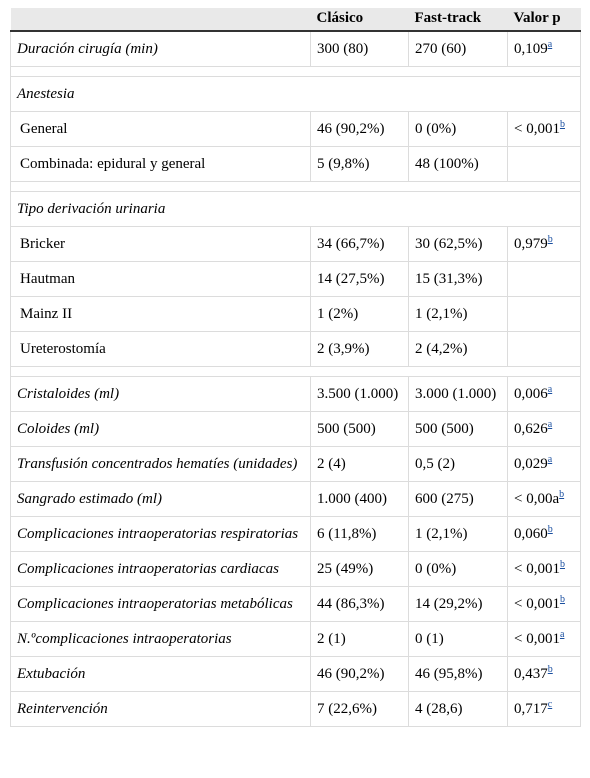 The width and height of the screenshot is (590, 778). I want to click on p-value: 0,626, so click(531, 429).